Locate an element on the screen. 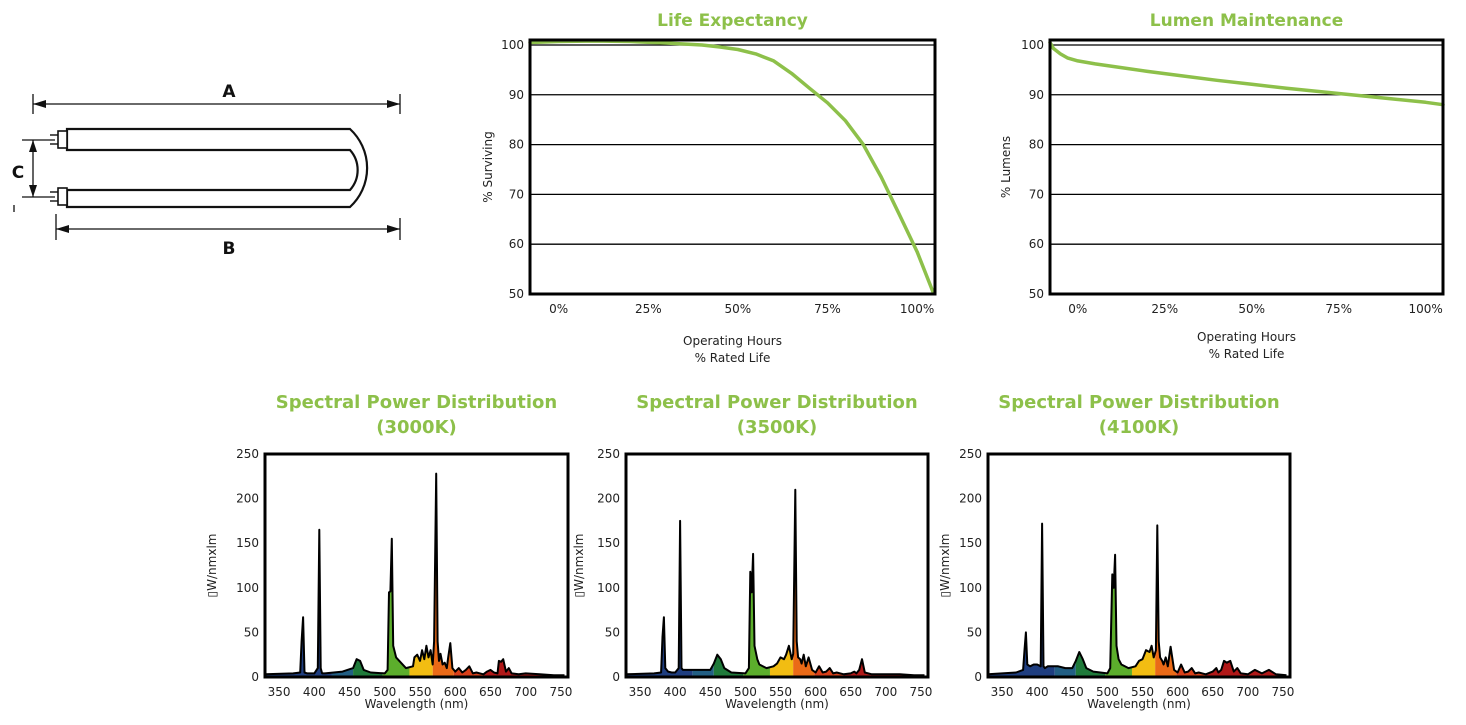 This screenshot has height=725, width=1466. x-tick-label: 50% is located at coordinates (1251, 309).